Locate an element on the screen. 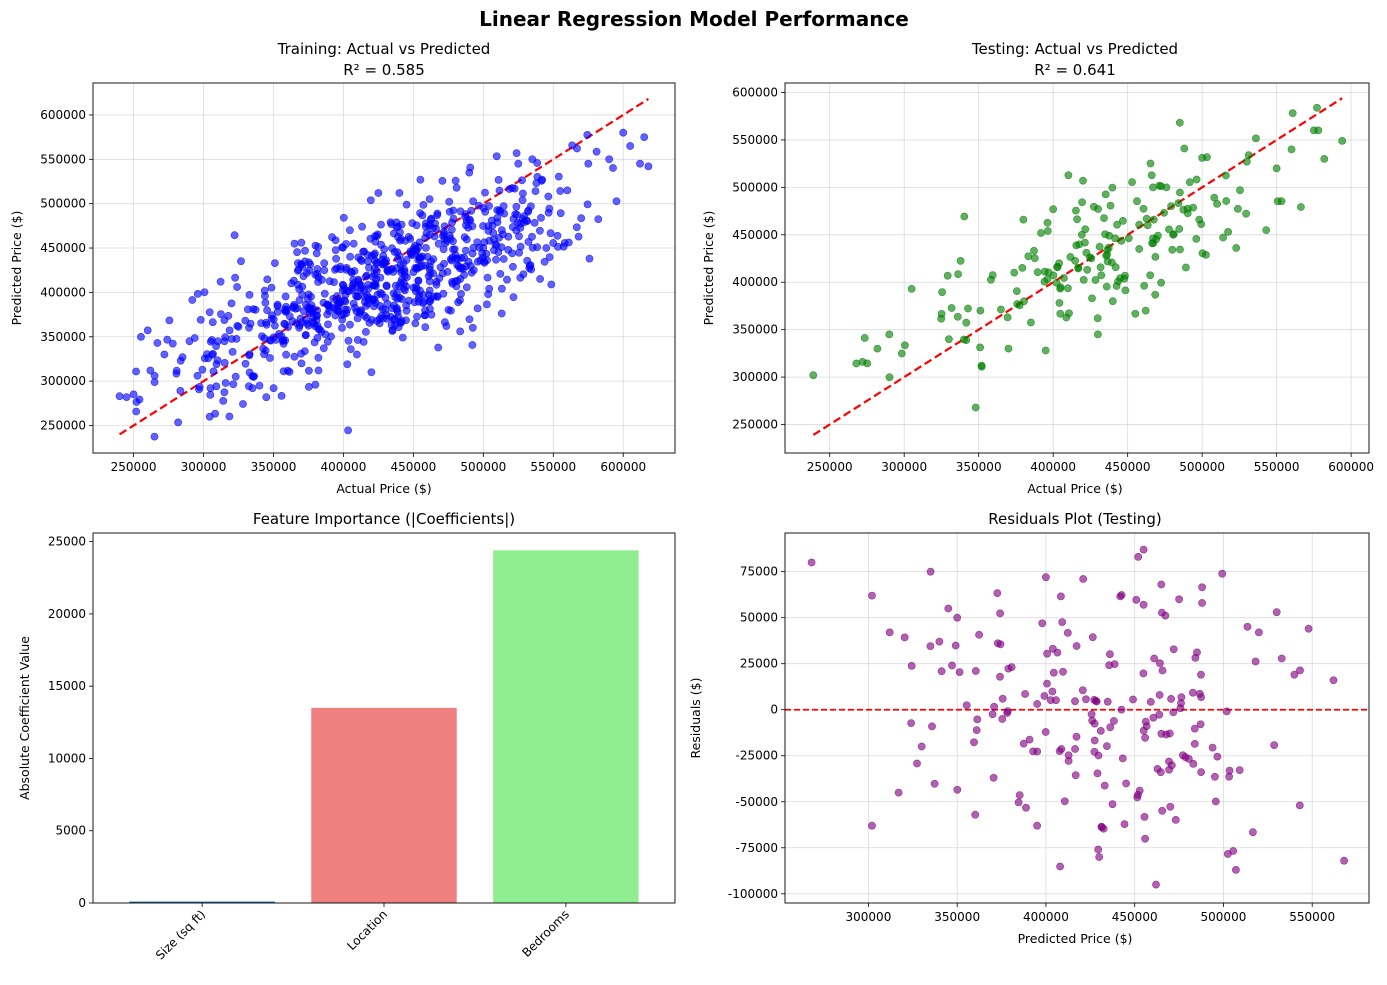  x-tick-label: 350000 is located at coordinates (957, 917).